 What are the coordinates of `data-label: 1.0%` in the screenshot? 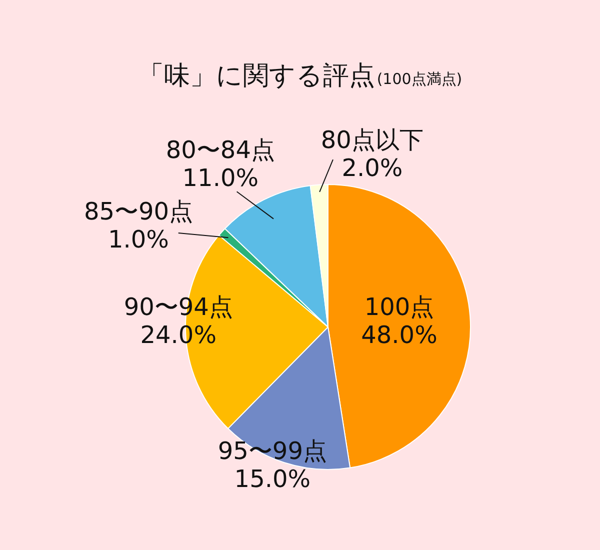 It's located at (138, 239).